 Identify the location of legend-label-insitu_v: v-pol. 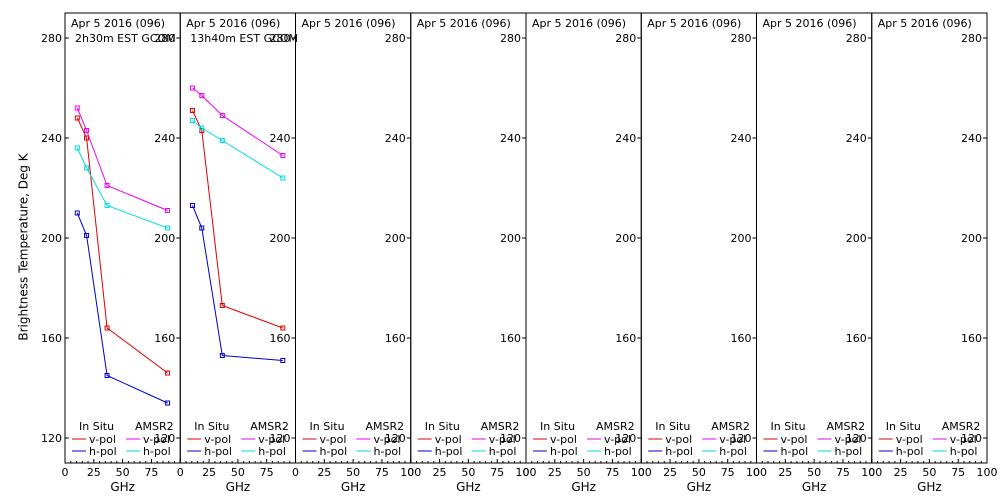
(102, 439).